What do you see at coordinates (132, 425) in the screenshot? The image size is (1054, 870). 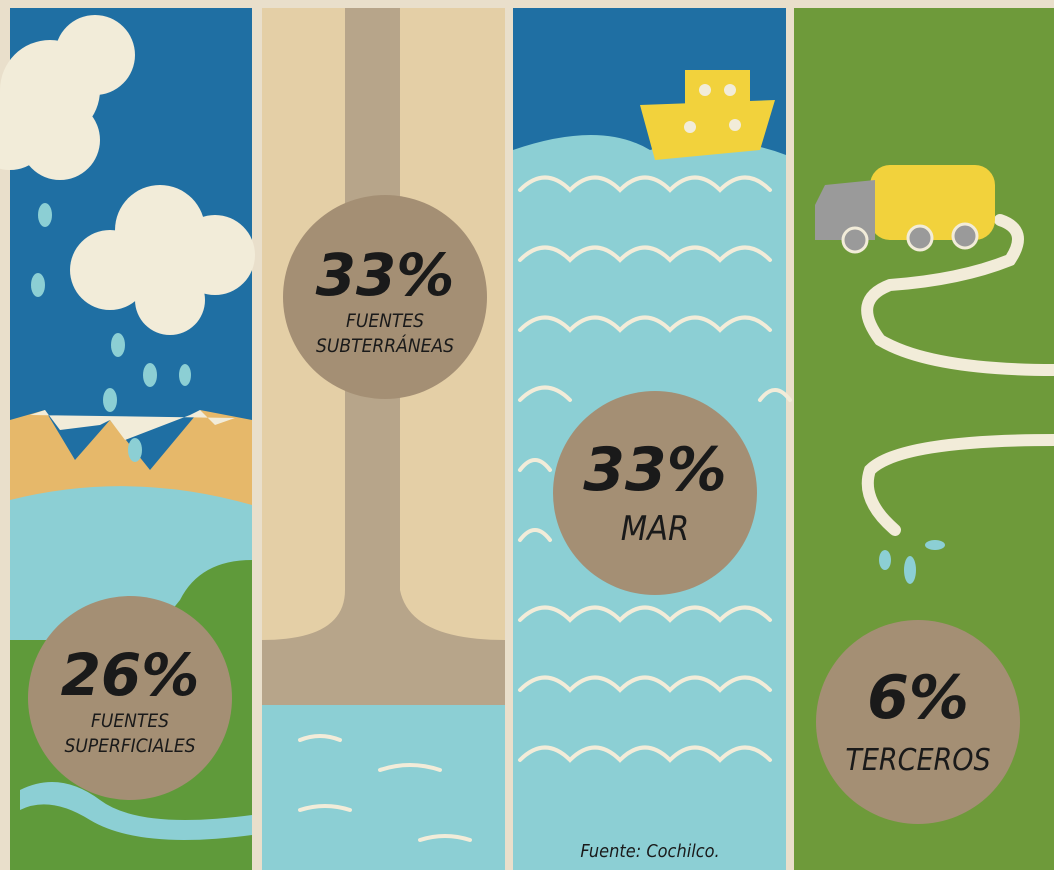 I see `snow` at bounding box center [132, 425].